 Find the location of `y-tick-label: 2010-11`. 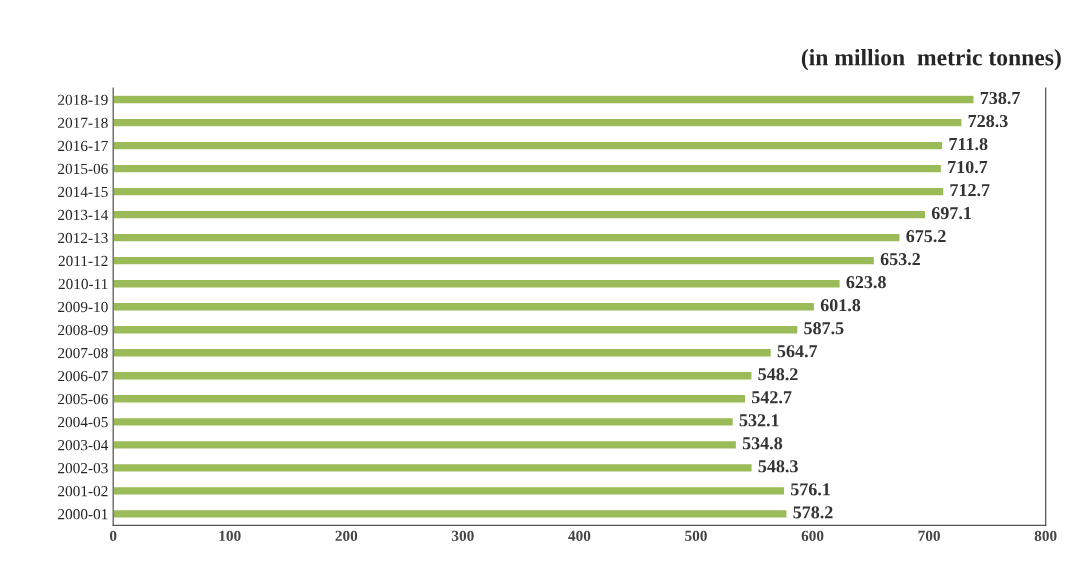

y-tick-label: 2010-11 is located at coordinates (83, 284).